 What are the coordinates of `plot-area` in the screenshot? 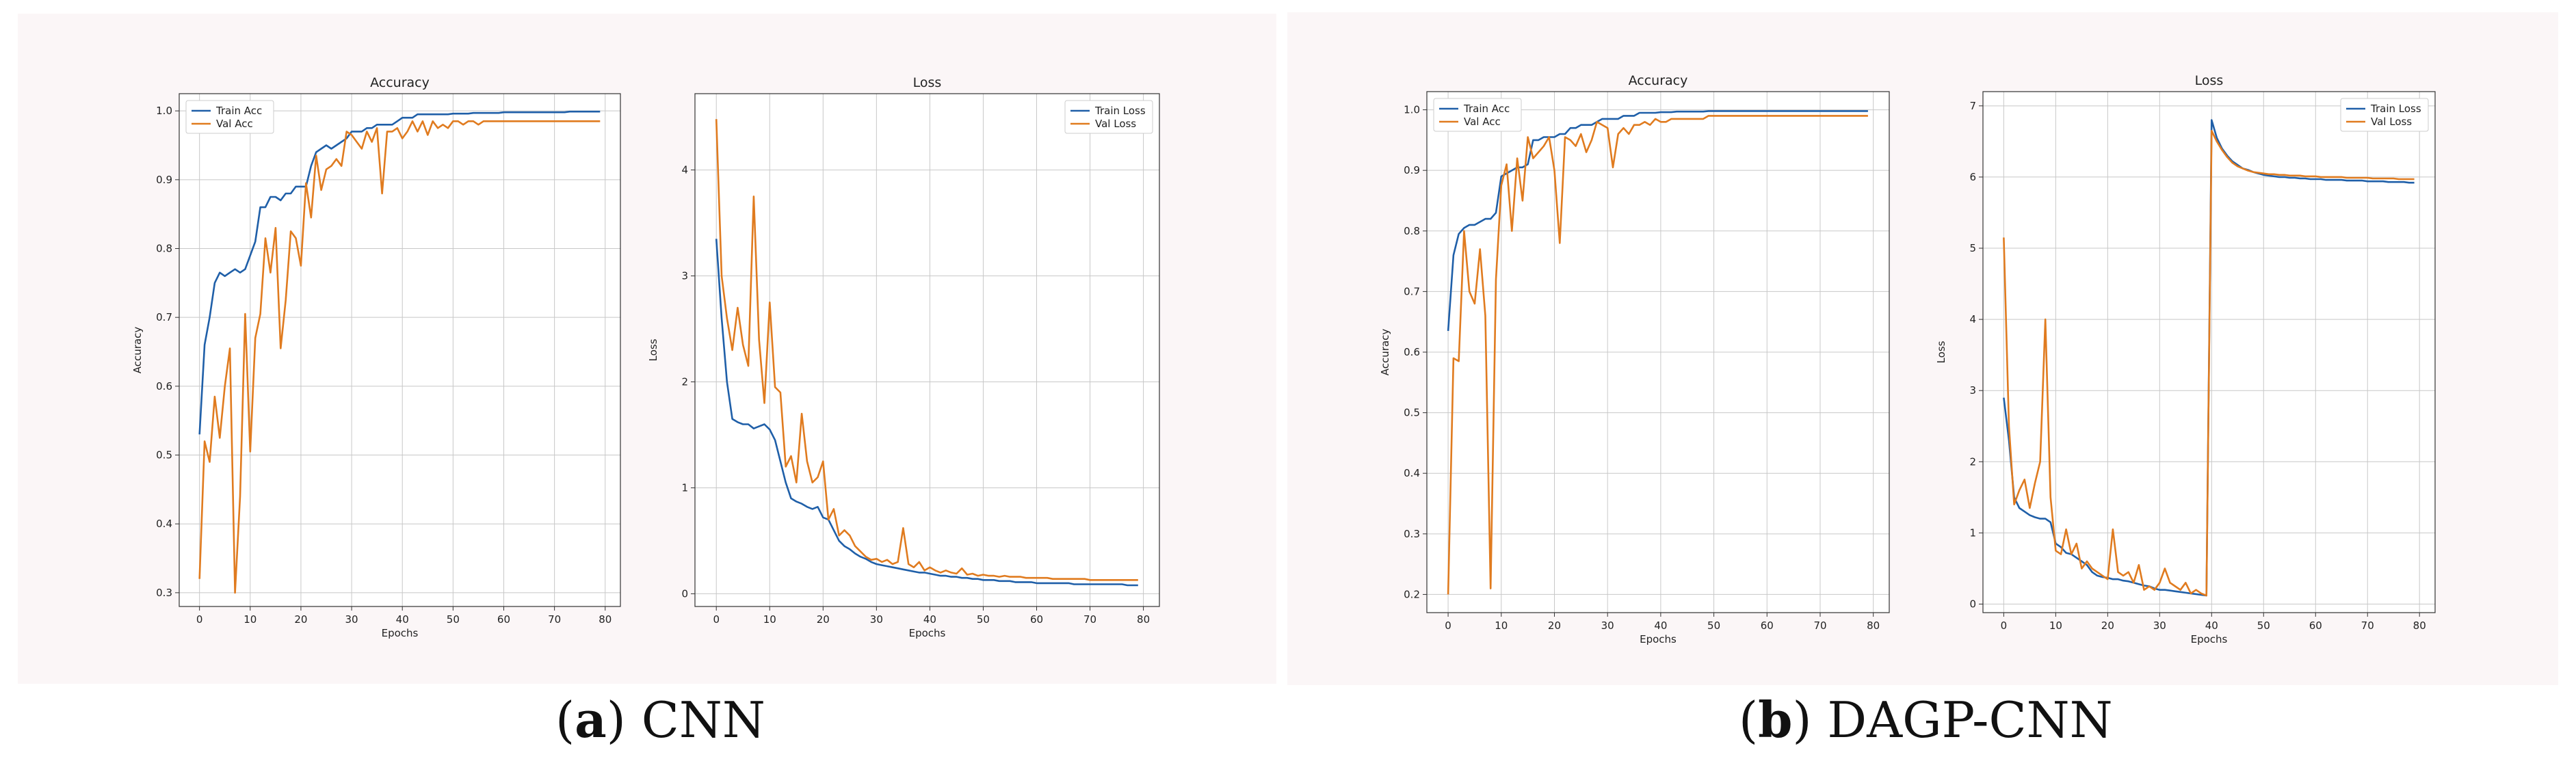 It's located at (399, 350).